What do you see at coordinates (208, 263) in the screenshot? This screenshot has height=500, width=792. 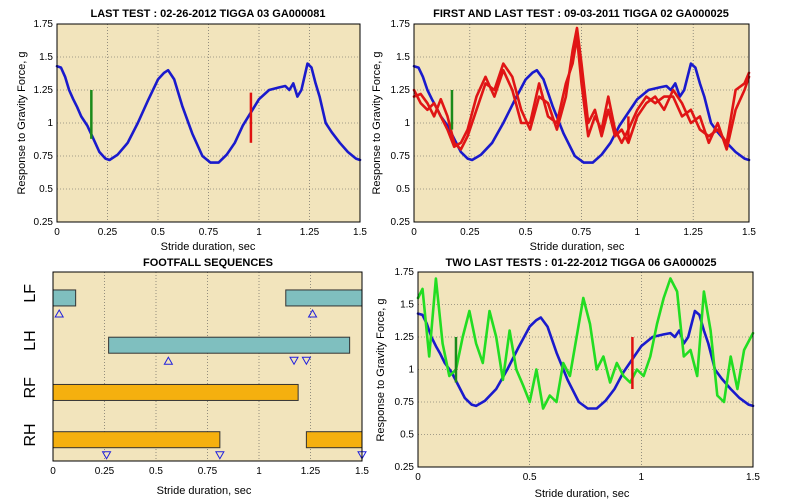 I see `chart-title: FOOTFALL SEQUENCES` at bounding box center [208, 263].